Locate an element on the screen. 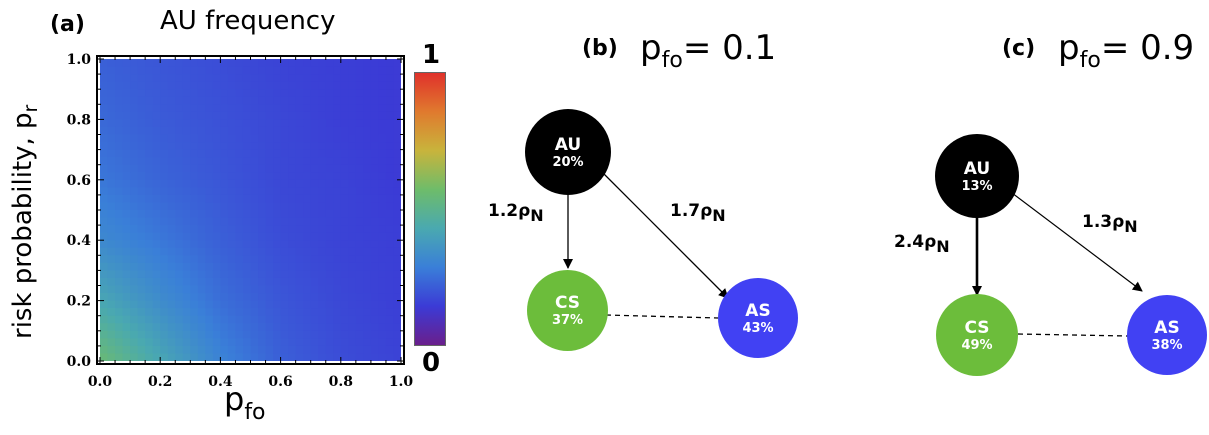 This screenshot has height=435, width=1209. x-tick-label: 0.2 is located at coordinates (160, 382).